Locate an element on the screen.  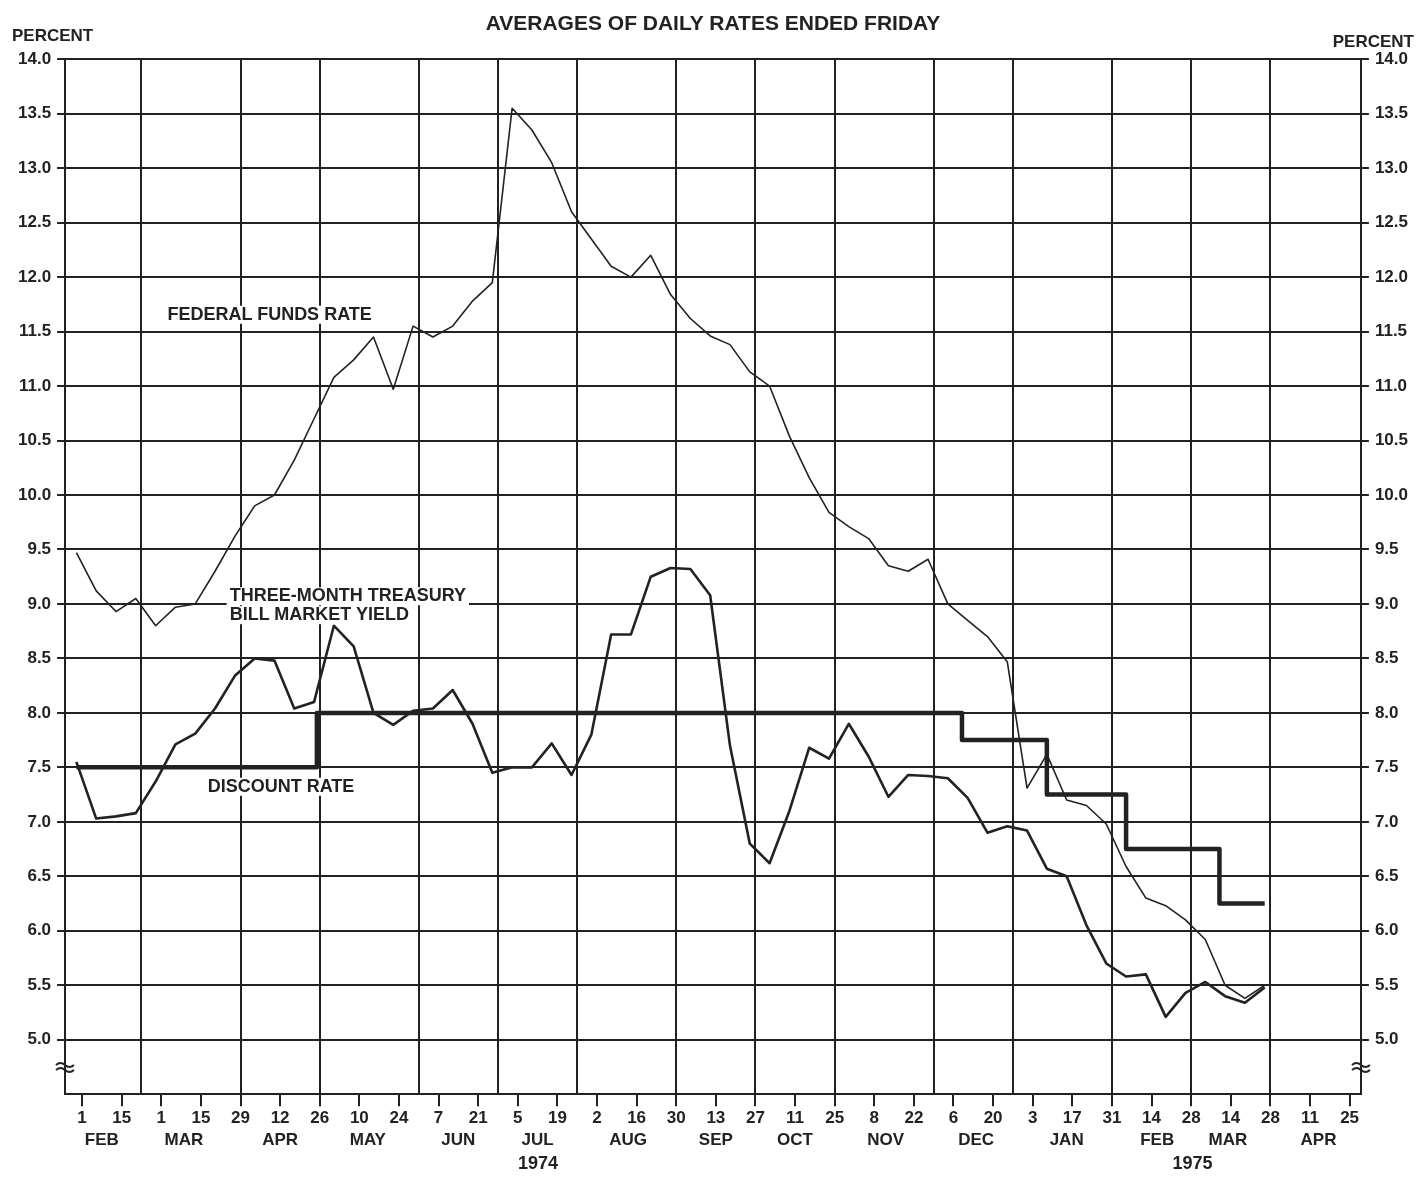
x-tick-label: 13 is located at coordinates (716, 1118).